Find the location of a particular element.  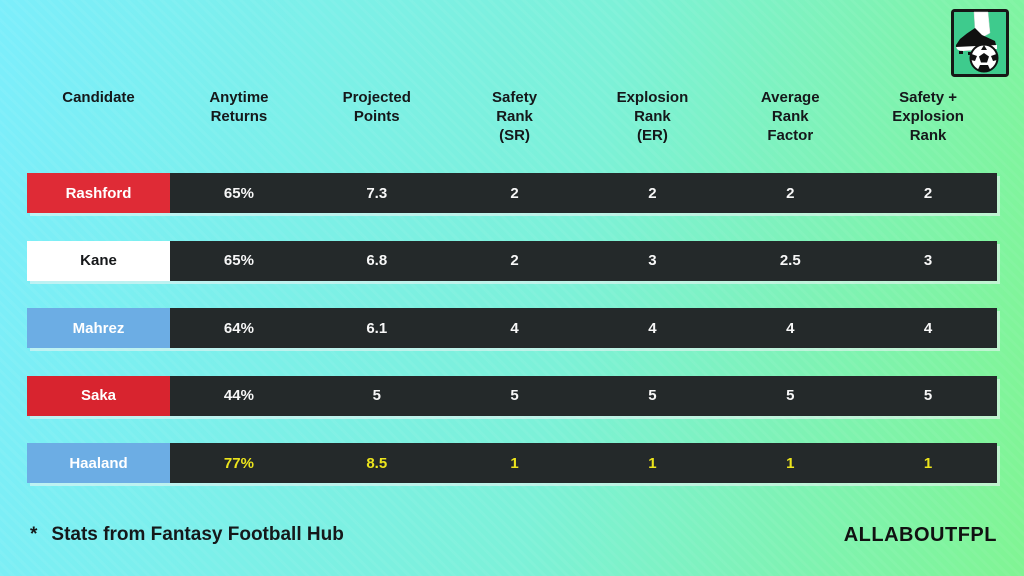

candidate-cell: Rashford is located at coordinates (98, 193).